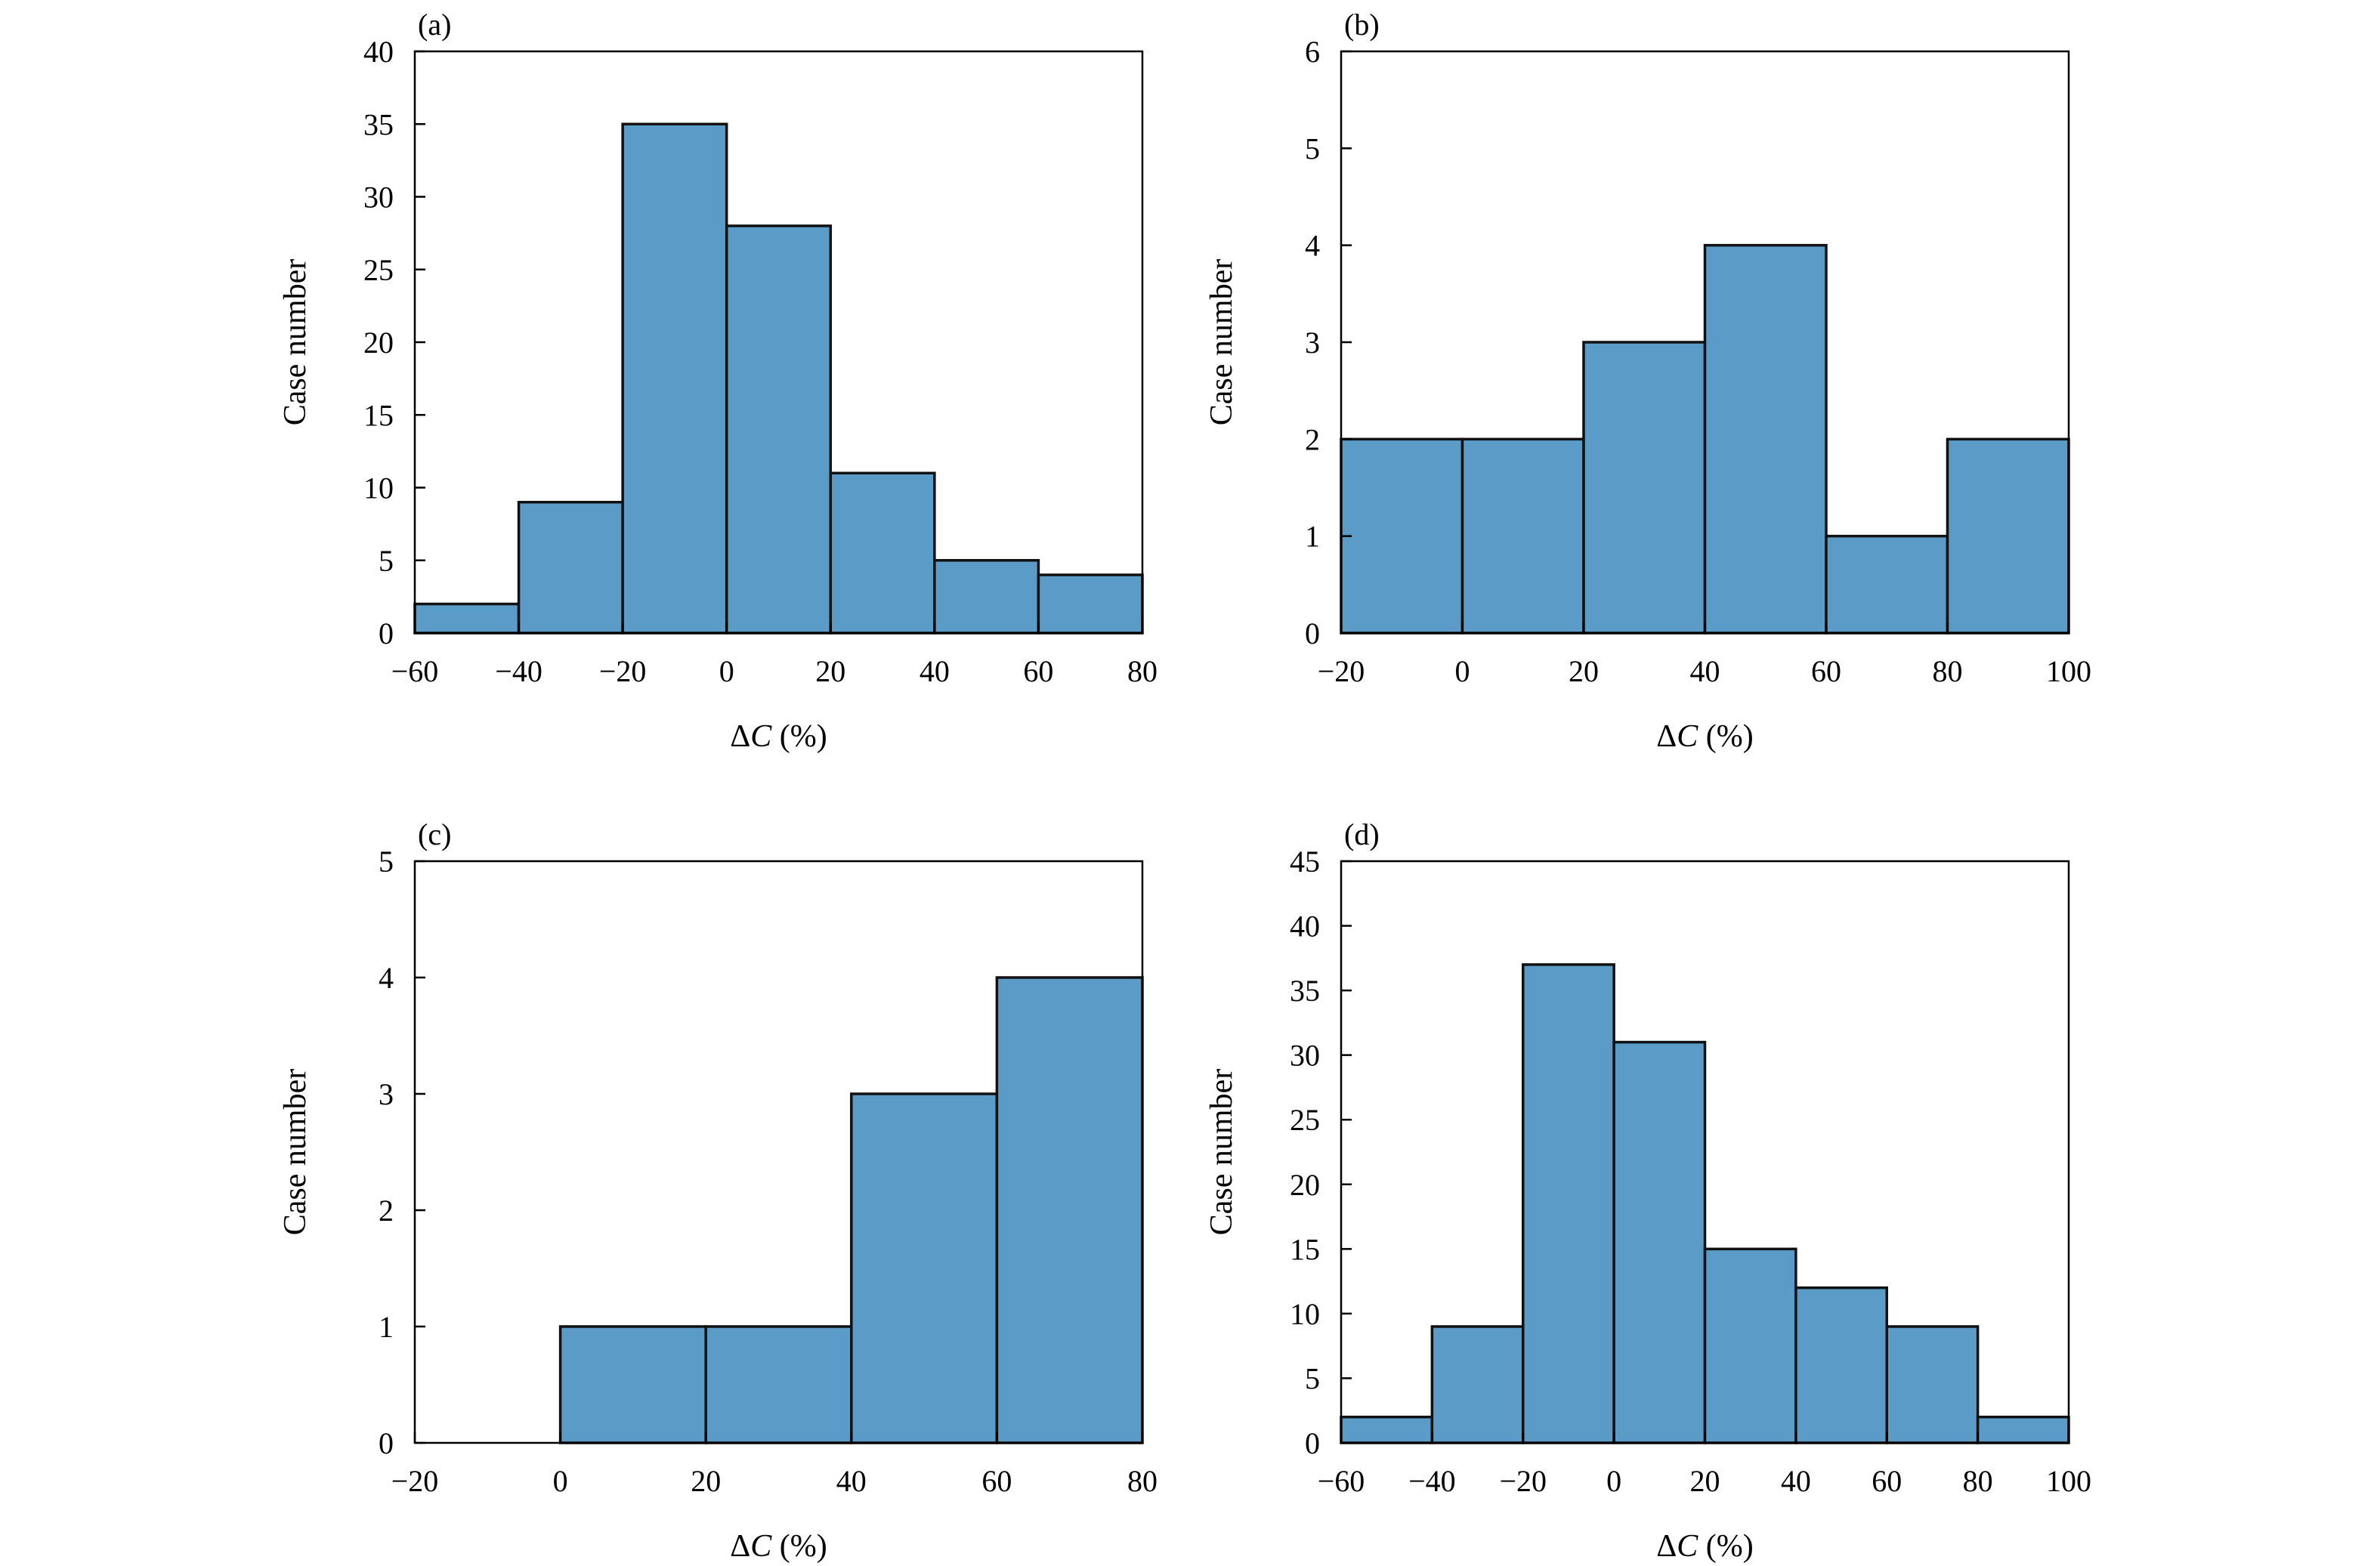  What do you see at coordinates (2068, 671) in the screenshot?
I see `panel-b-x-tick-label: 100` at bounding box center [2068, 671].